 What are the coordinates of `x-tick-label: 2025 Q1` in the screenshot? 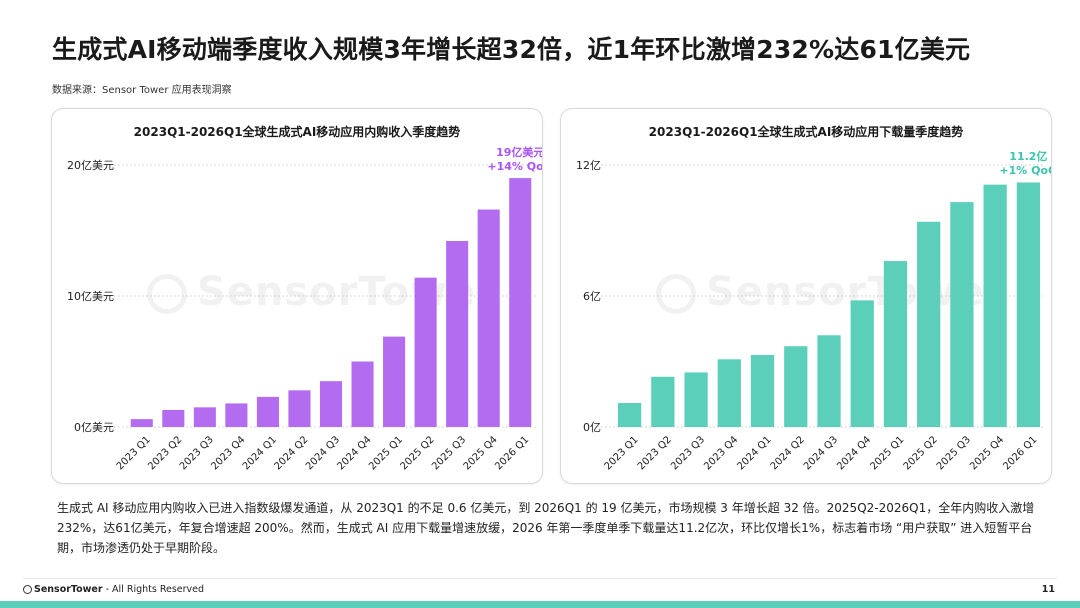 It's located at (887, 453).